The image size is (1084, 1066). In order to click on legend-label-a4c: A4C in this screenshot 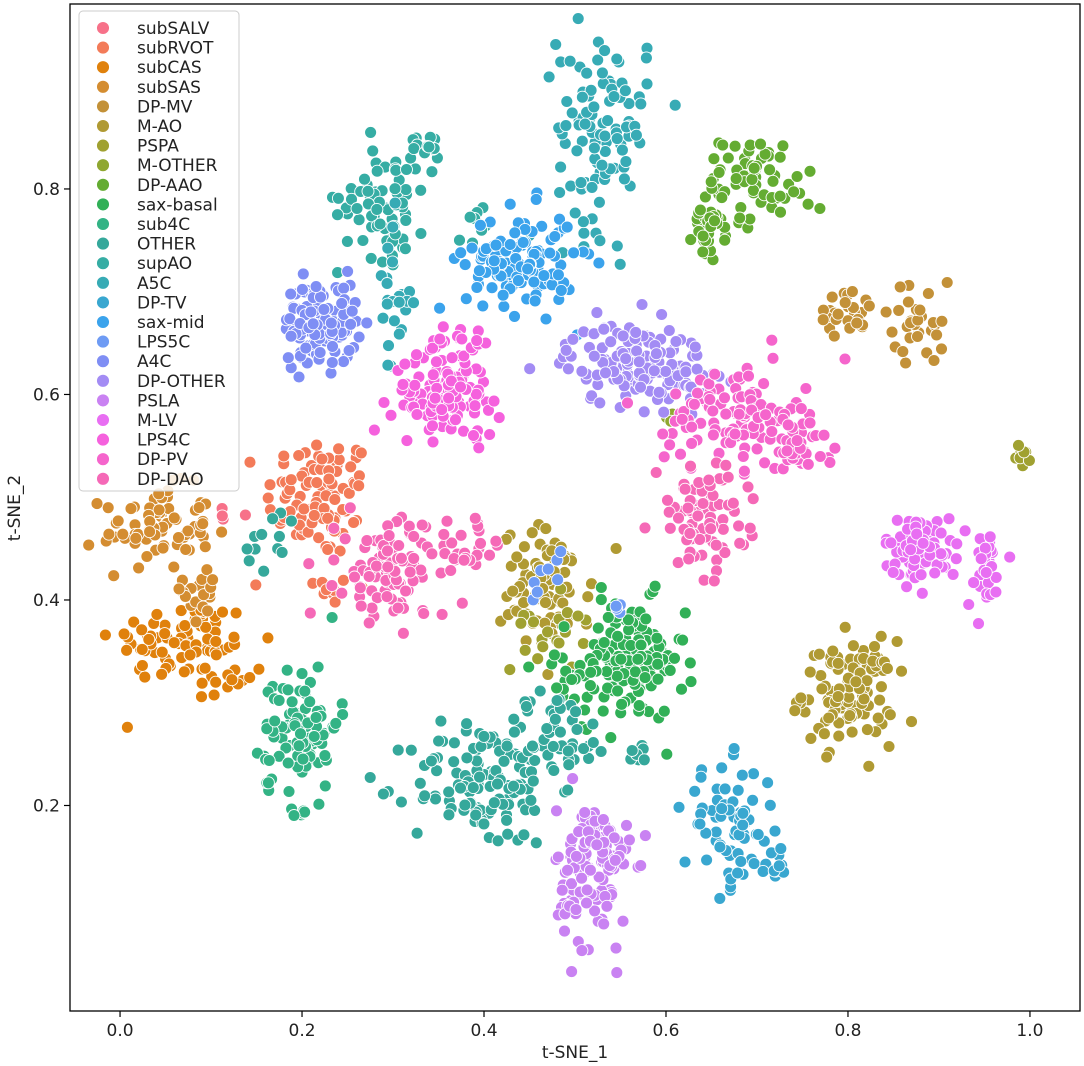, I will do `click(154, 362)`.